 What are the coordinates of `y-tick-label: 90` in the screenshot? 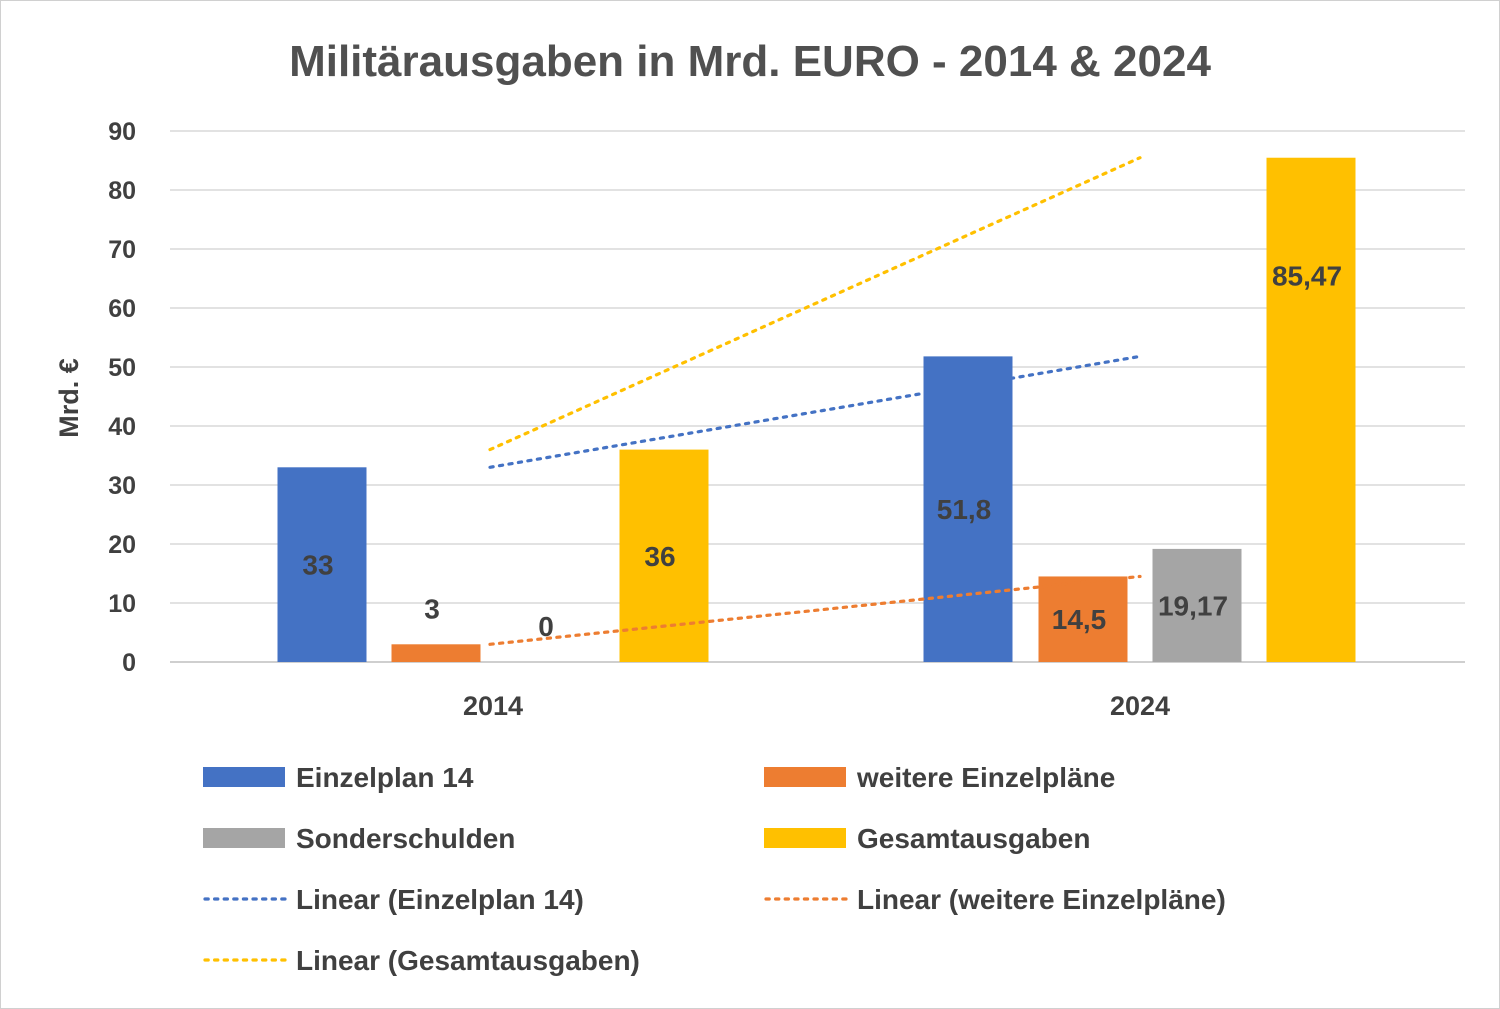 It's located at (122, 132).